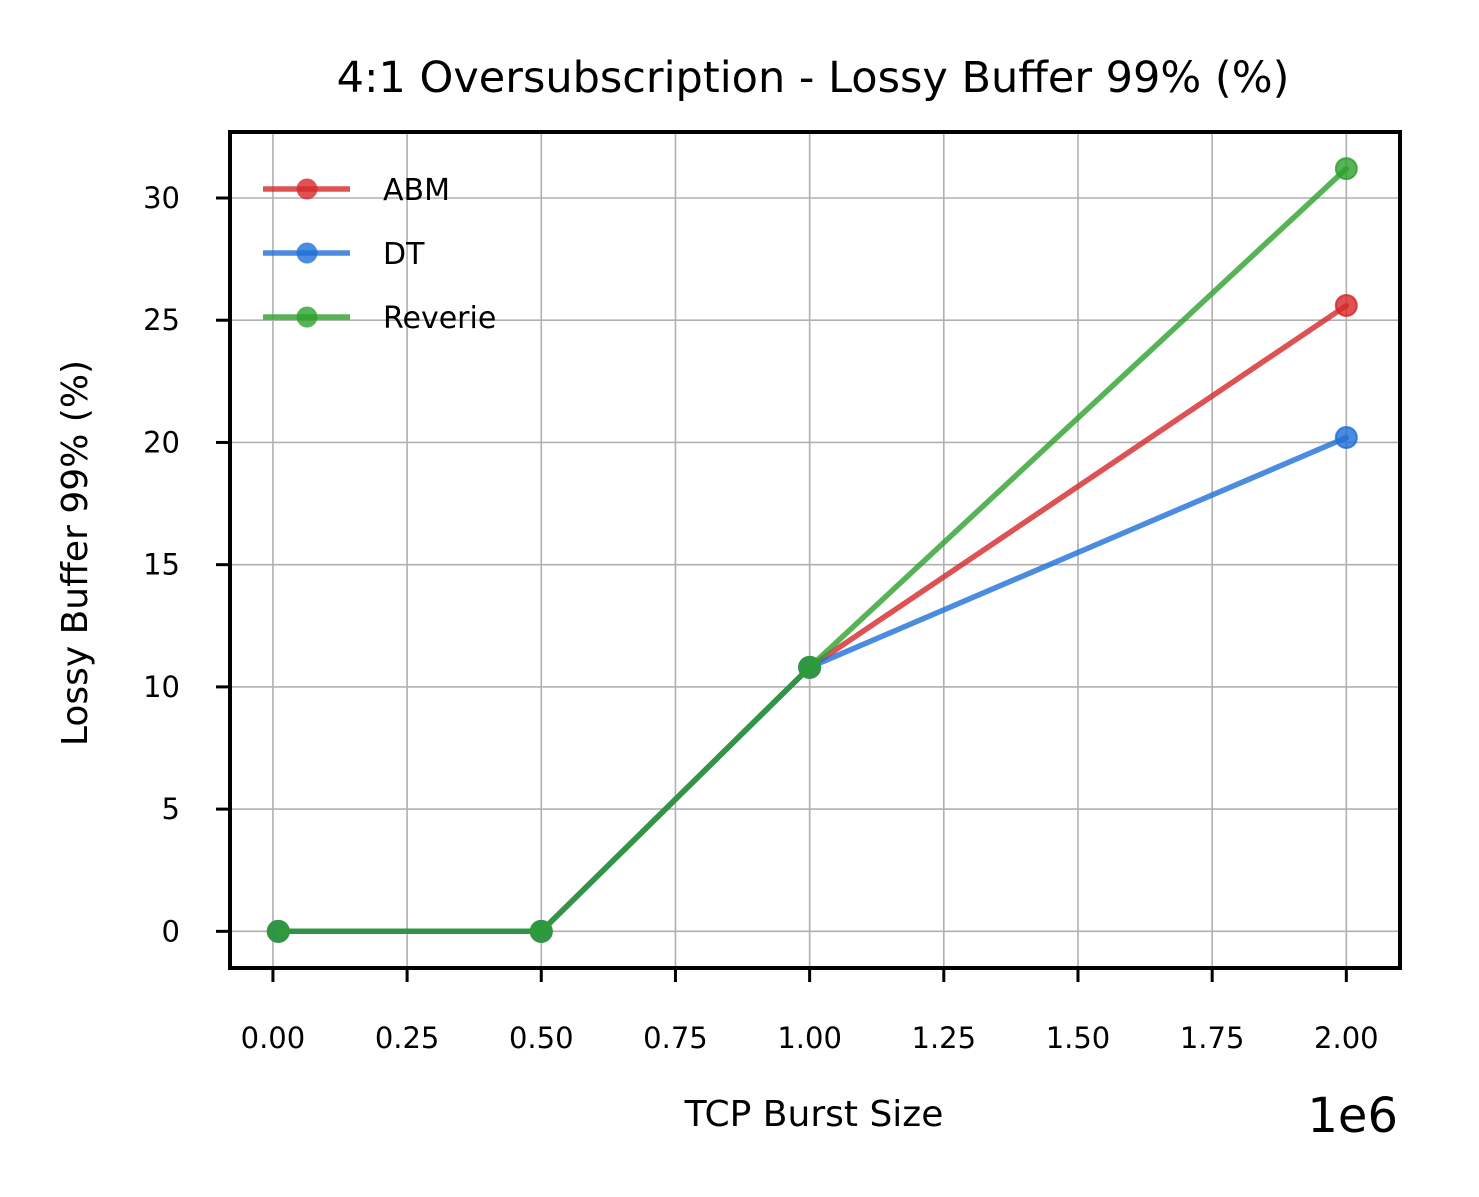  I want to click on legend: ABM DT Reverie, so click(379, 254).